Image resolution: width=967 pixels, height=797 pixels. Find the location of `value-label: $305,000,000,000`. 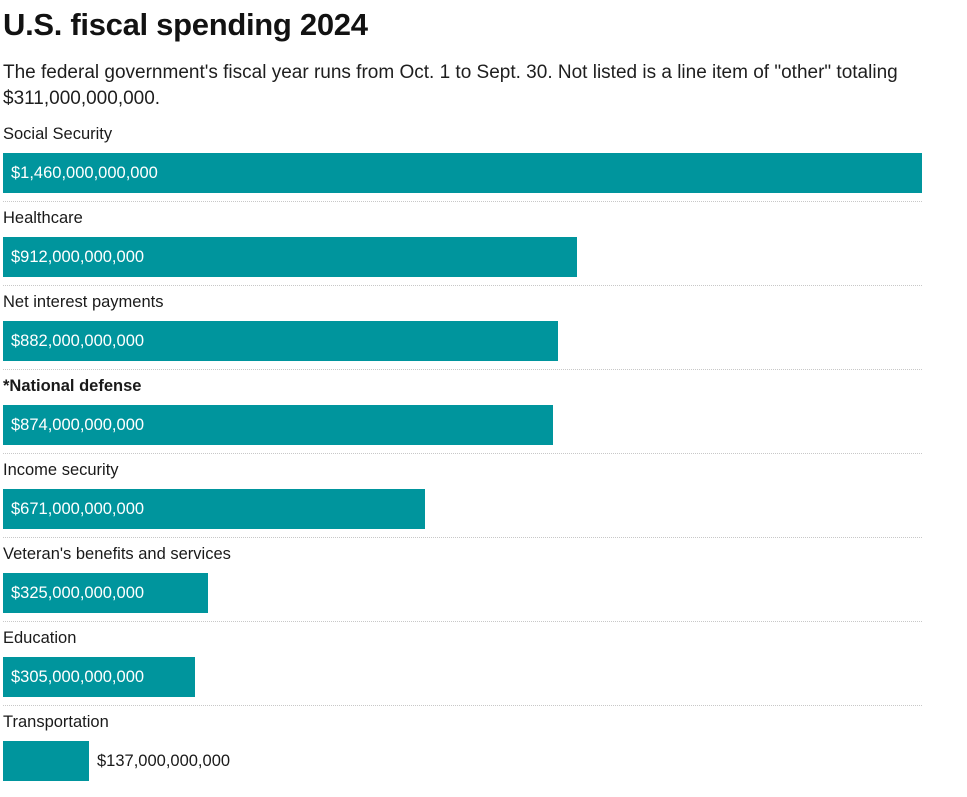

value-label: $305,000,000,000 is located at coordinates (78, 677).